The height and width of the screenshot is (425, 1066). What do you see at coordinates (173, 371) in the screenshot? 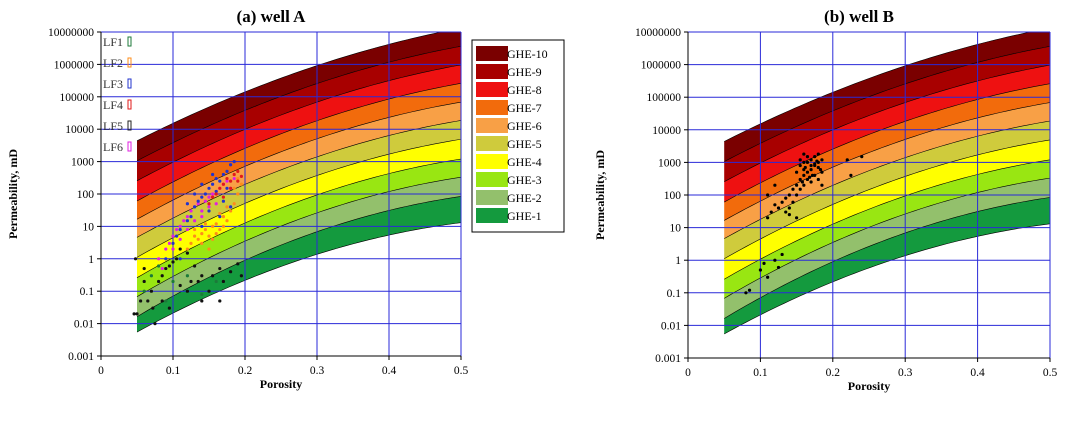
I see `a-x-tick-label: 0.1` at bounding box center [173, 371].